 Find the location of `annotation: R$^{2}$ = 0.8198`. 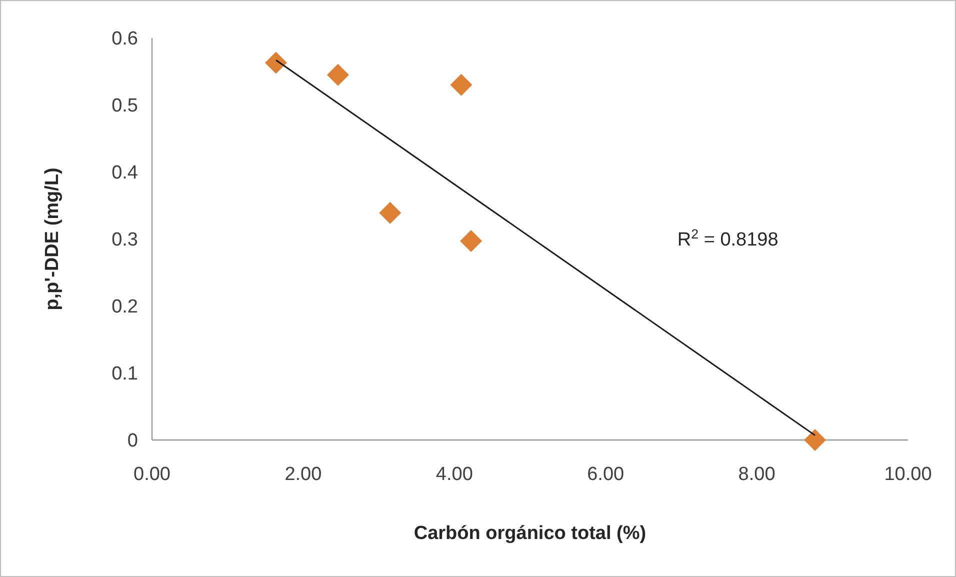

annotation: R$^{2}$ = 0.8198 is located at coordinates (727, 238).